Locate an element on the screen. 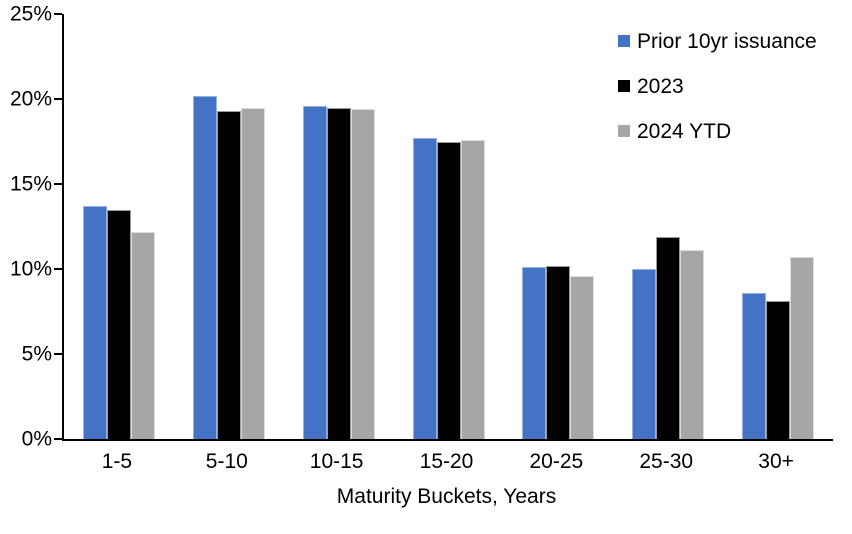  y-tick-label: 15% is located at coordinates (30, 184).